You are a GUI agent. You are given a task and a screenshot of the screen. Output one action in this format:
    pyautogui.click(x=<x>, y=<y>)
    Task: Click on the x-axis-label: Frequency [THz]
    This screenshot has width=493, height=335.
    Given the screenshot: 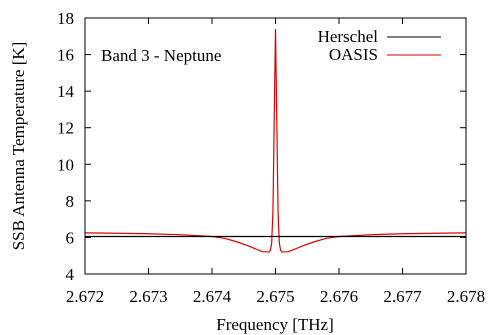 What is the action you would take?
    pyautogui.click(x=275, y=324)
    